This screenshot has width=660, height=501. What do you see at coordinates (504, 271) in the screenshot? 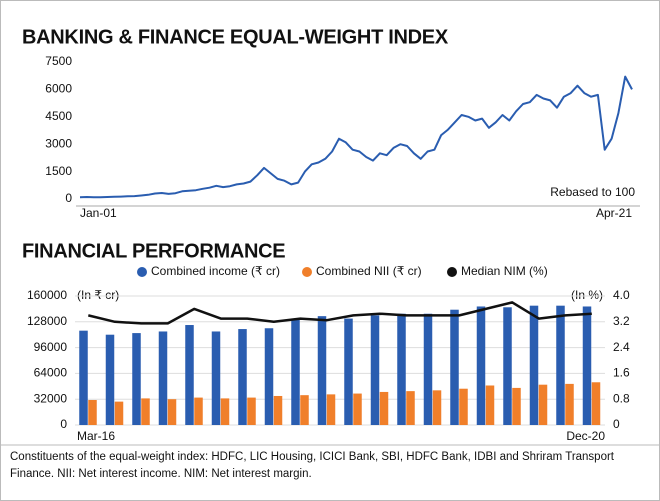
I see `legend-label: Median NIM (%)` at bounding box center [504, 271].